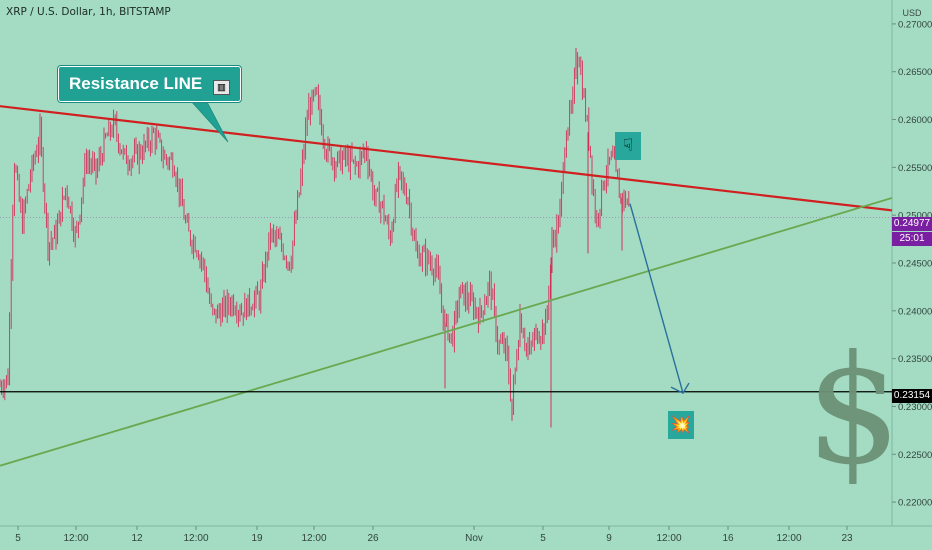 This screenshot has height=550, width=932. Describe the element at coordinates (912, 239) in the screenshot. I see `countdown-tag: 25:01` at that location.